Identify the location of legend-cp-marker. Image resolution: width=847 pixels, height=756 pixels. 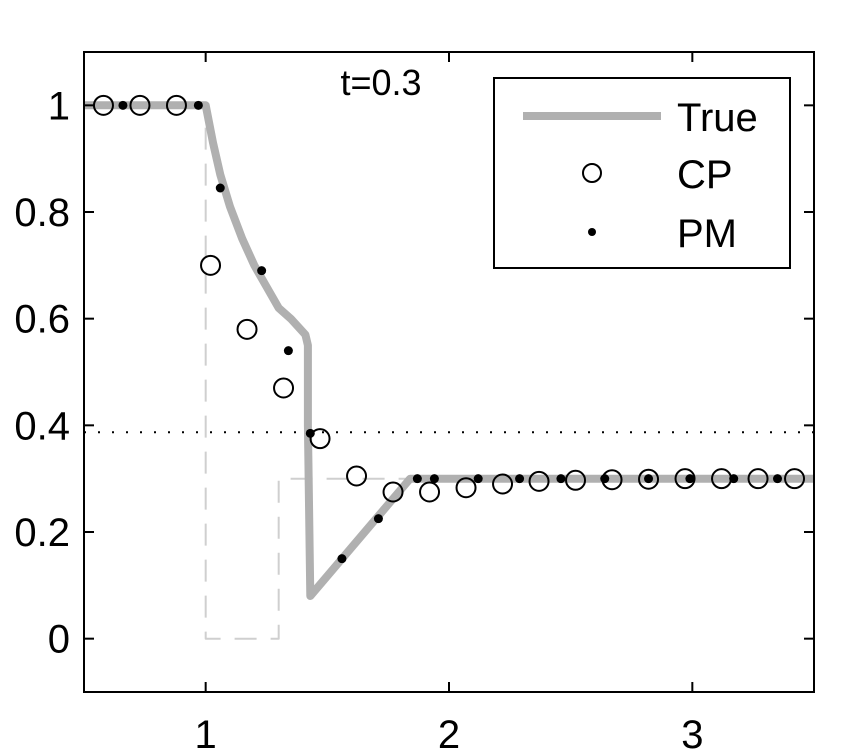
(592, 173).